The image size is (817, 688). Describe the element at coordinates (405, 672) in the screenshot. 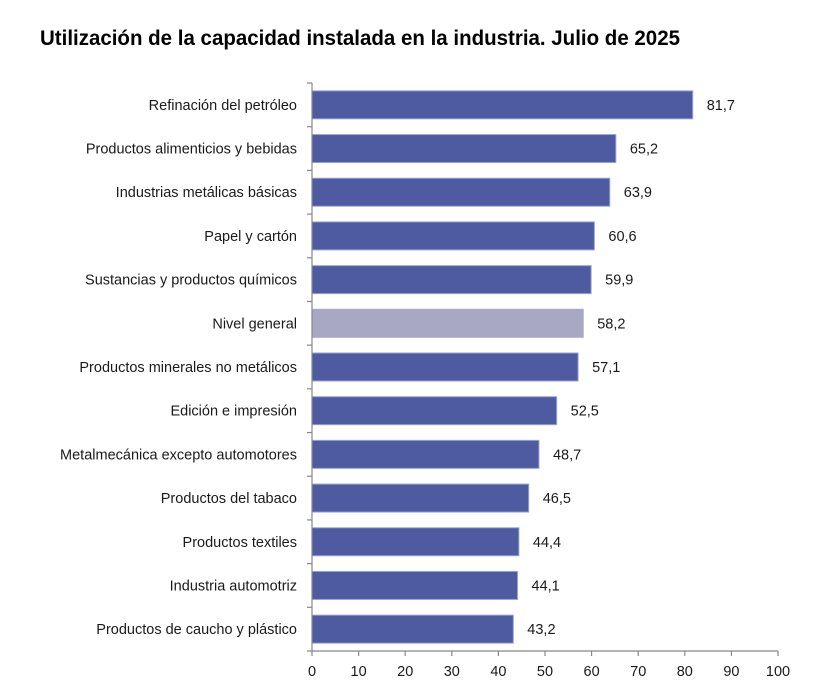

I see `x-tick-label: 20` at that location.